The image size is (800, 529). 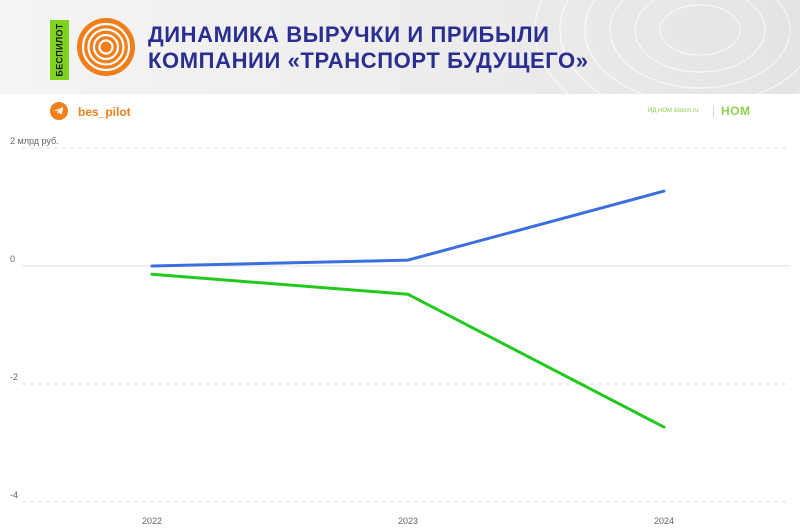 What do you see at coordinates (349, 34) in the screenshot?
I see `title-line-1: ДИНАМИКА ВЫРУЧКИ И ПРИБЫЛИ` at bounding box center [349, 34].